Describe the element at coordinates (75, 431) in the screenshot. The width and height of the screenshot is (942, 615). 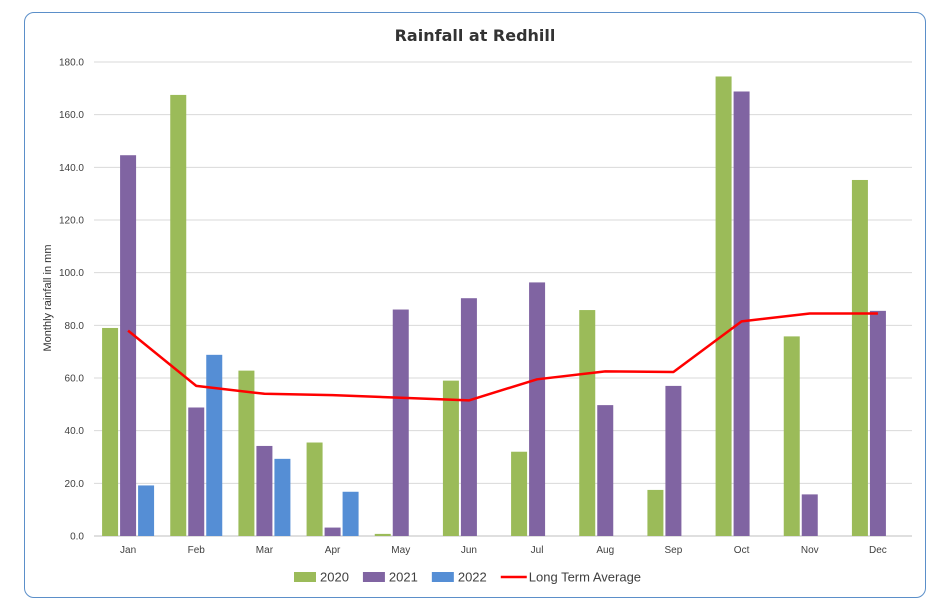
I see `y-tick-label: 40.0` at that location.